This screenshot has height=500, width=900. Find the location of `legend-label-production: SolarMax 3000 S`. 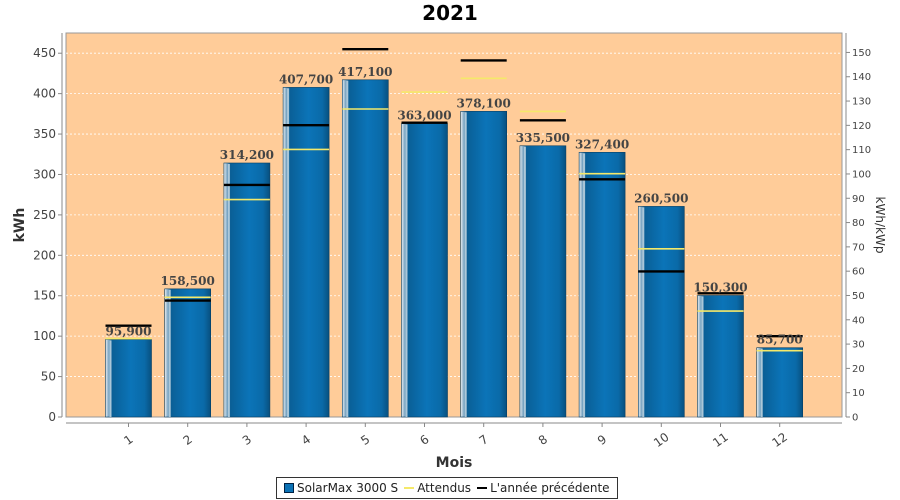

legend-label-production: SolarMax 3000 S is located at coordinates (348, 488).